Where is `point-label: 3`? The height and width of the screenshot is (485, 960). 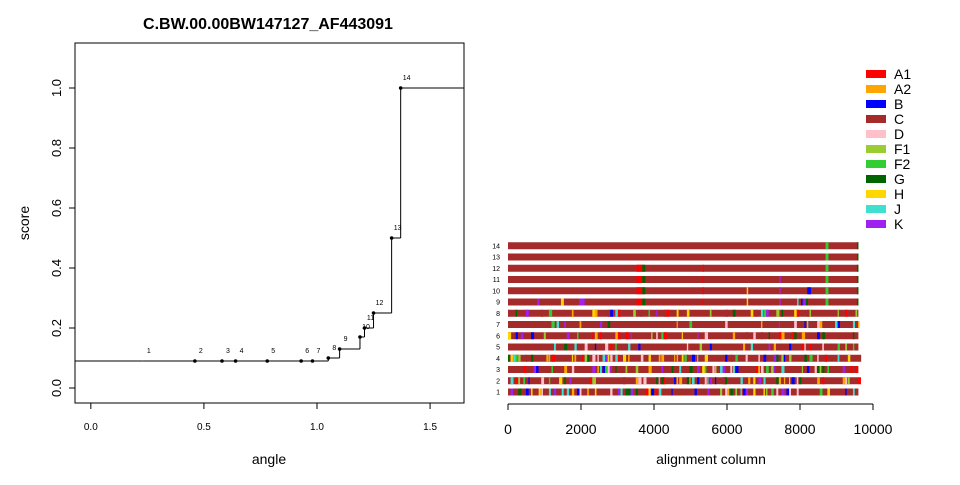 point-label: 3 is located at coordinates (228, 351).